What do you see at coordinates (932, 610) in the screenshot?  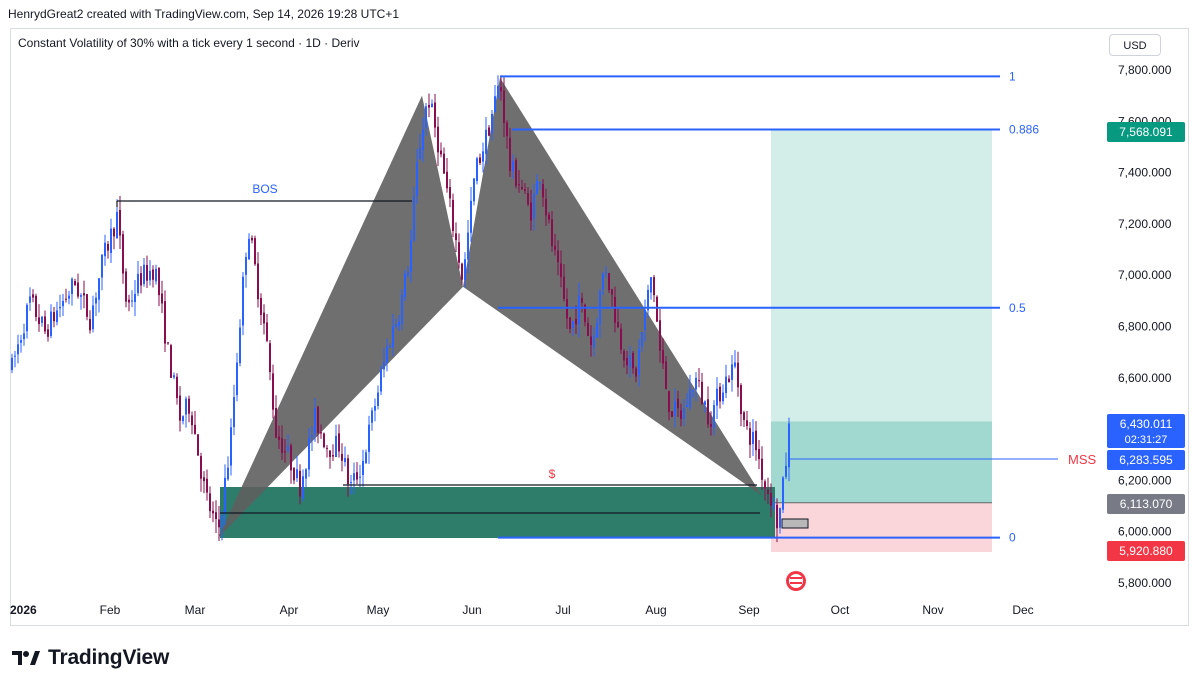 I see `x-tick-label: Nov` at bounding box center [932, 610].